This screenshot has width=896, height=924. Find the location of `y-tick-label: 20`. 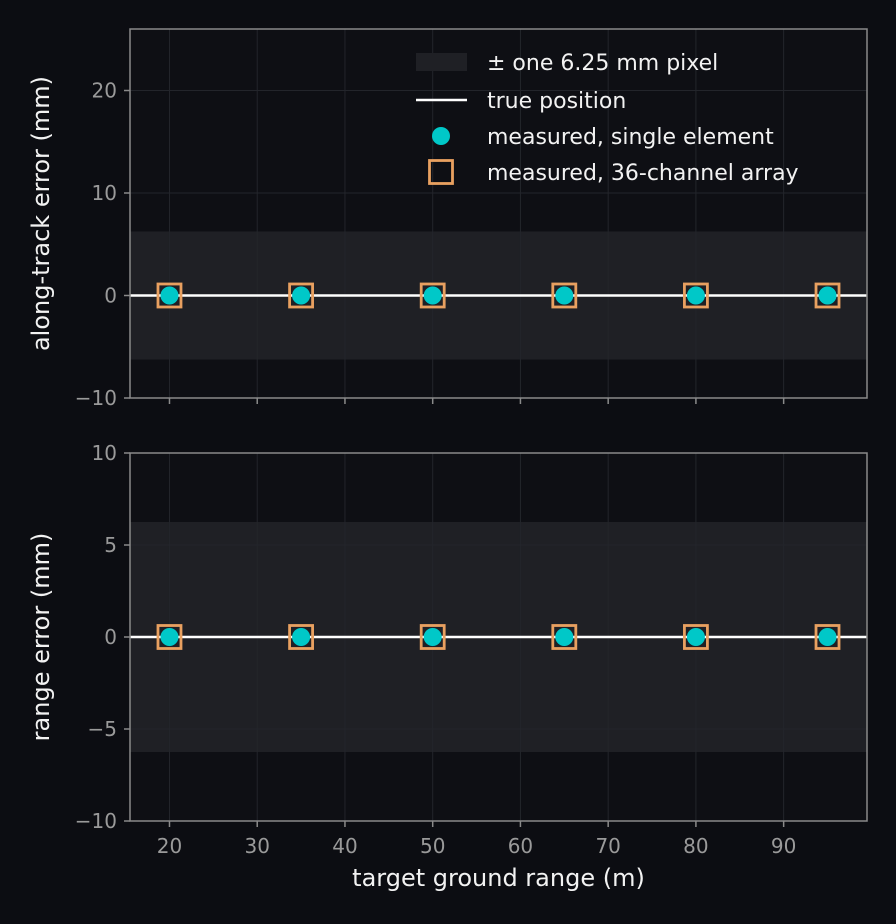

y-tick-label: 20 is located at coordinates (104, 91).